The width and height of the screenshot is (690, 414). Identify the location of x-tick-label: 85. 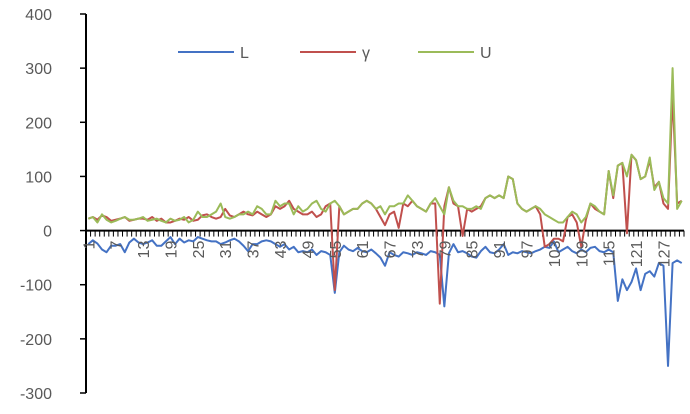
(473, 249).